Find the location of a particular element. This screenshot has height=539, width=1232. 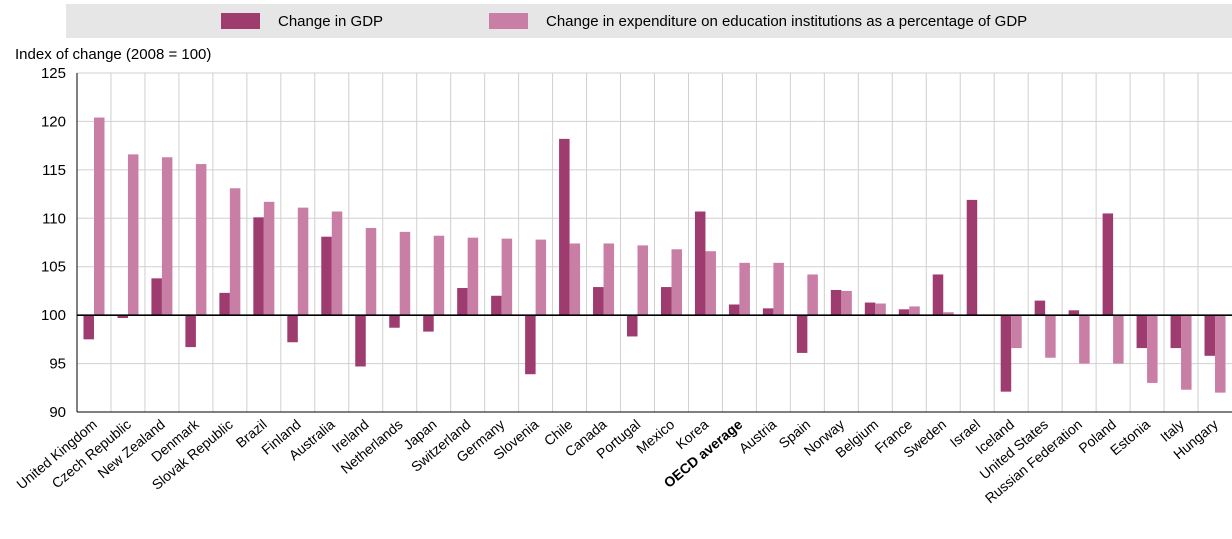

y-tick-label: 90 is located at coordinates (57, 412).